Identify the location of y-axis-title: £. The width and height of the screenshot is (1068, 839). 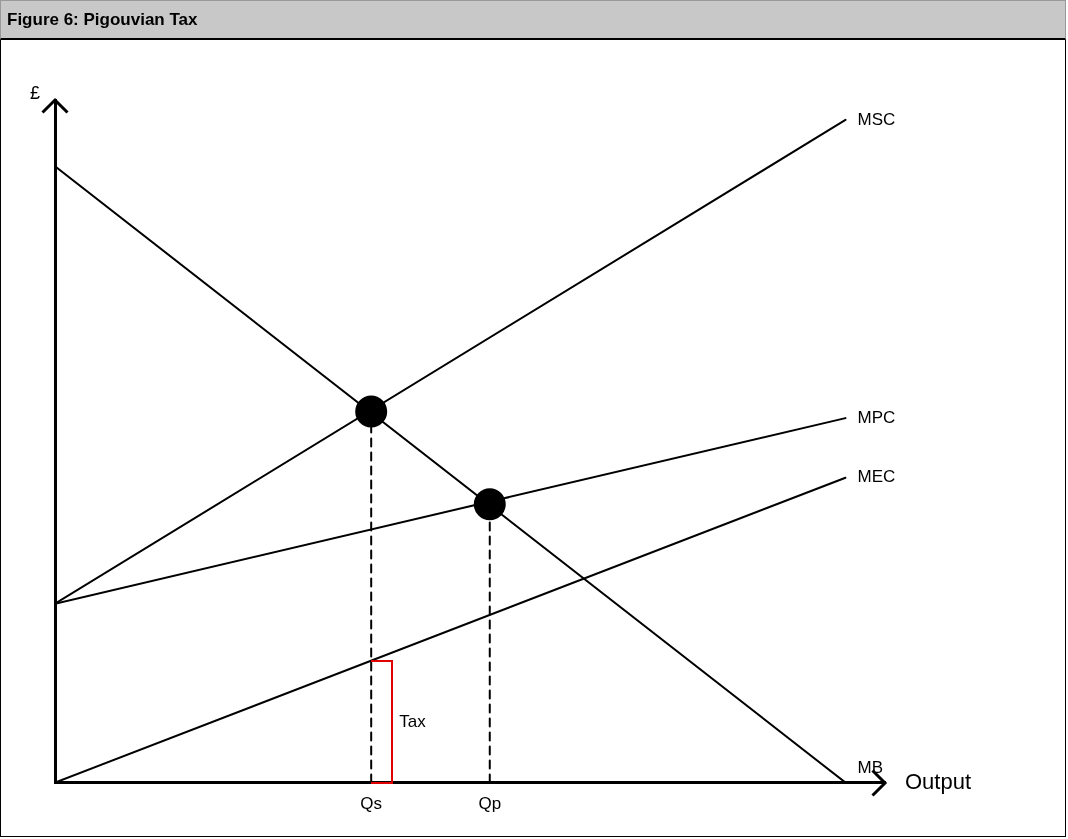
(35, 92).